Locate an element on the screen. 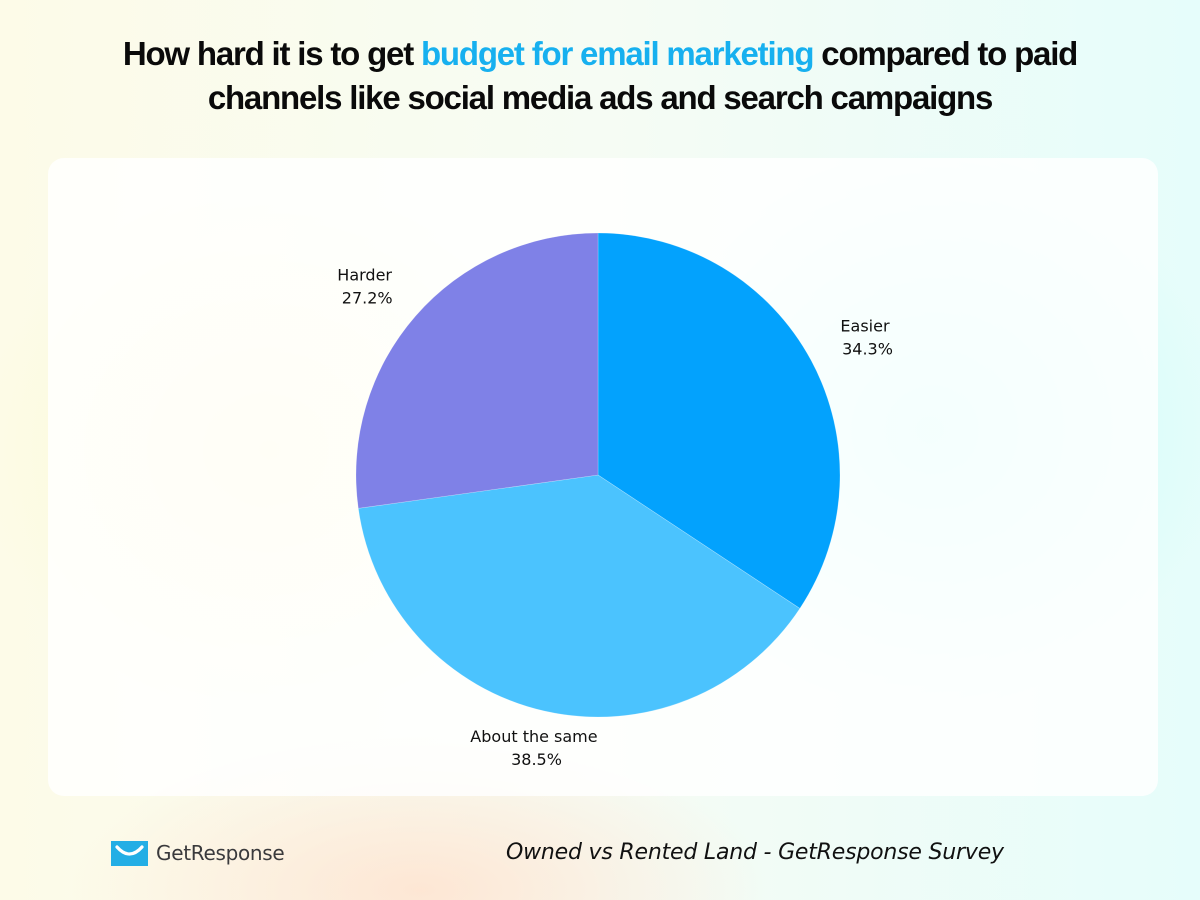 The width and height of the screenshot is (1200, 900). title-highlight: budget for email marketing is located at coordinates (617, 53).